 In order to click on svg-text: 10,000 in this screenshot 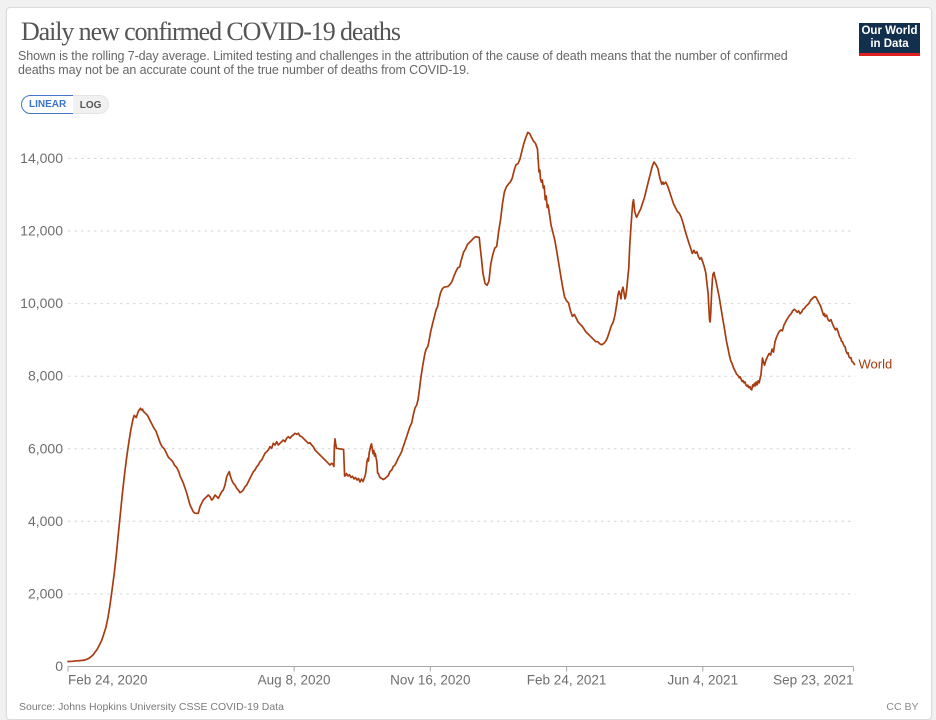, I will do `click(41, 303)`.